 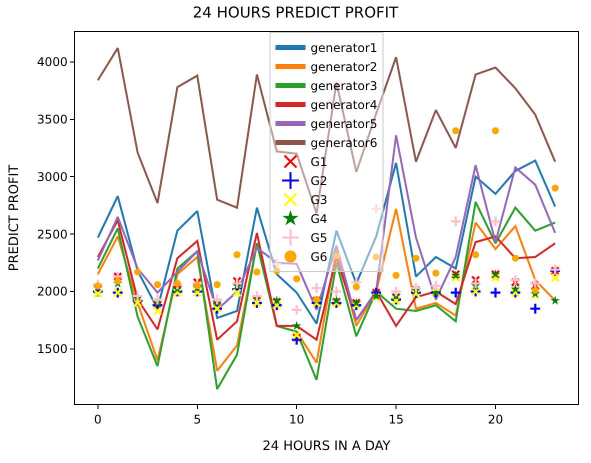 I want to click on y-tick-label: 2000, so click(x=52, y=291).